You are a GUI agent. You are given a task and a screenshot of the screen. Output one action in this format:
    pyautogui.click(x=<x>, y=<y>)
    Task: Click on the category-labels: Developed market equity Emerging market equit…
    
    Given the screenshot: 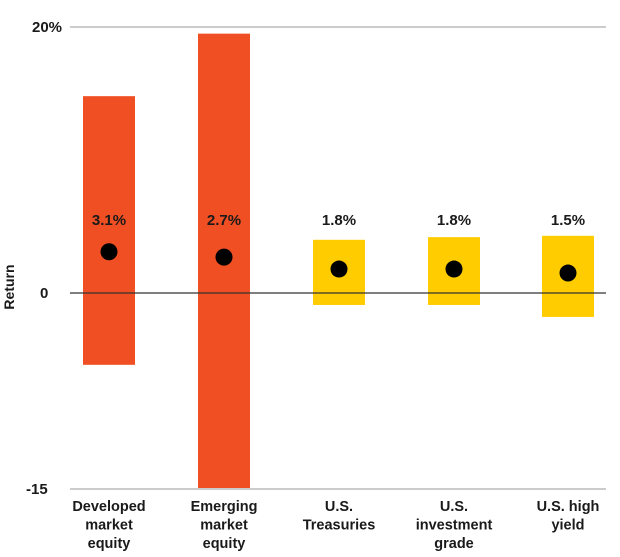 What is the action you would take?
    pyautogui.click(x=335, y=525)
    